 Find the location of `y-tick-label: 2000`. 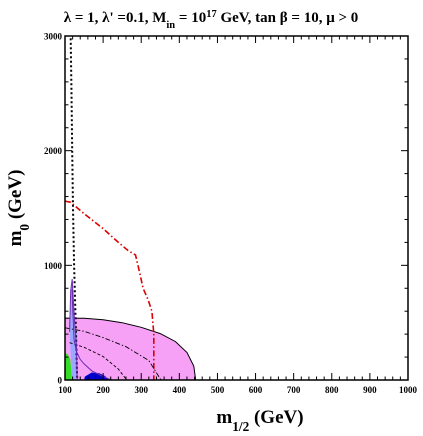

y-tick-label: 2000 is located at coordinates (53, 151).